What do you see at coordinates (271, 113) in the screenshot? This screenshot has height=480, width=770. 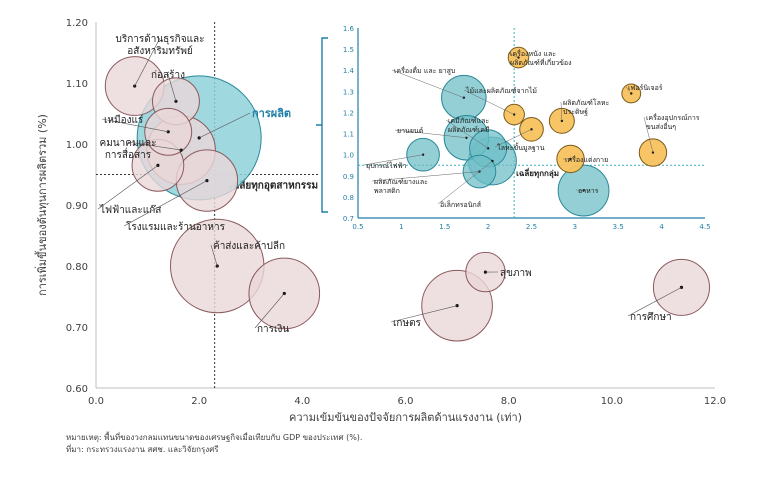 I see `sector-label: การผลิต` at bounding box center [271, 113].